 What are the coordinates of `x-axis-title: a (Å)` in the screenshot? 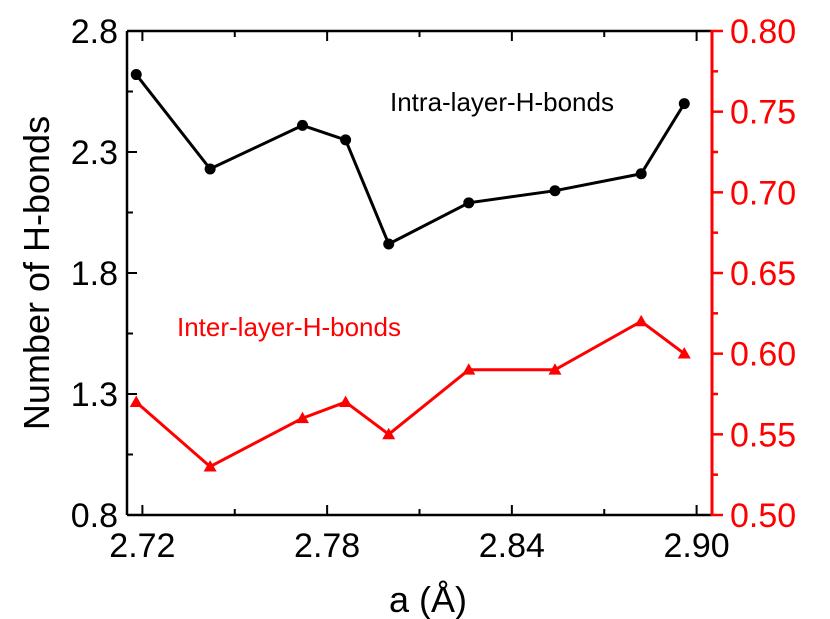 It's located at (428, 599).